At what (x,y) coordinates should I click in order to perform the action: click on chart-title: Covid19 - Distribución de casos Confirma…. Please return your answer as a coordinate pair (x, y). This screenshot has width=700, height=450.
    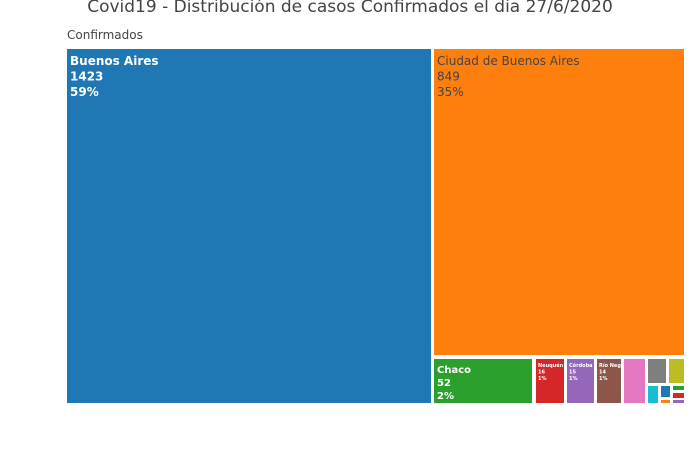
    Looking at the image, I should click on (350, 8).